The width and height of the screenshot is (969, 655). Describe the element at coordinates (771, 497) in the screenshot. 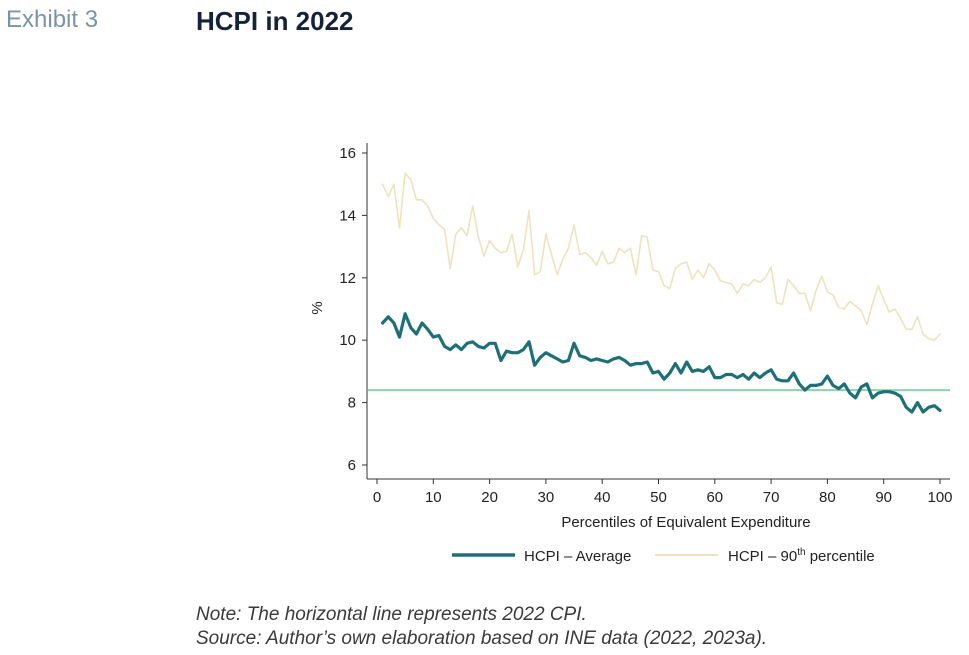

I see `x-tick-label: 70` at that location.